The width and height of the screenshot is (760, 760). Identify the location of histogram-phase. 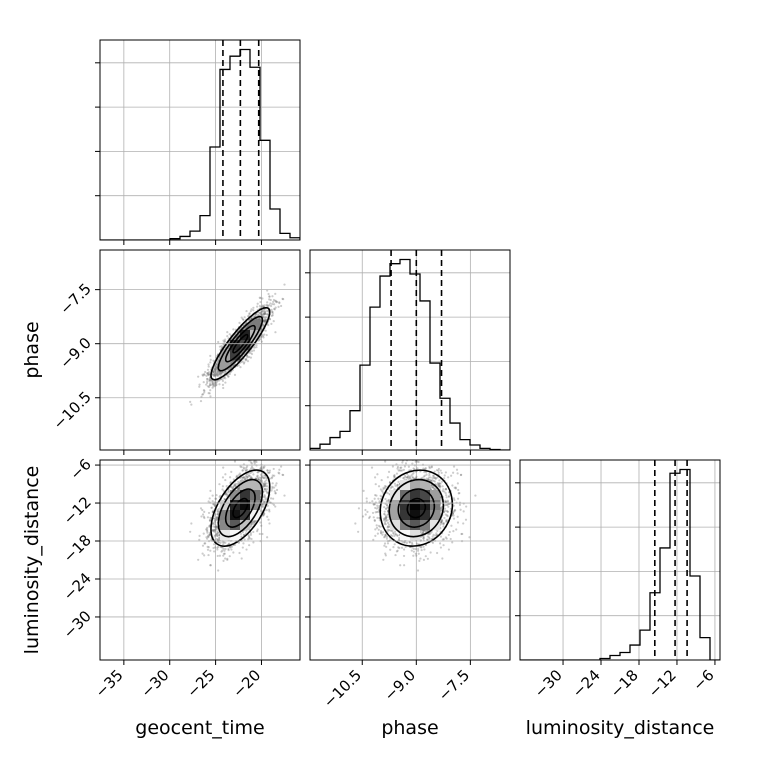
(410, 354).